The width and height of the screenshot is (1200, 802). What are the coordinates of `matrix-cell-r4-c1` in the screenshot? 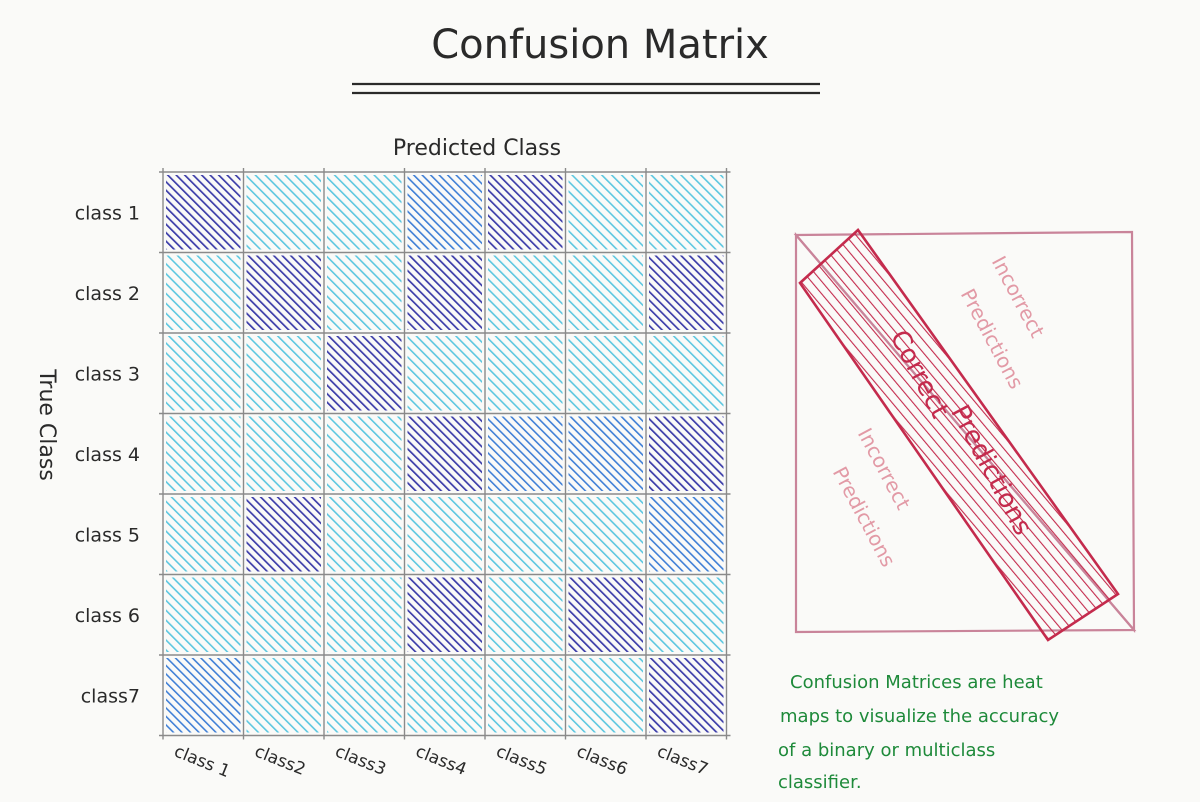 It's located at (203, 453).